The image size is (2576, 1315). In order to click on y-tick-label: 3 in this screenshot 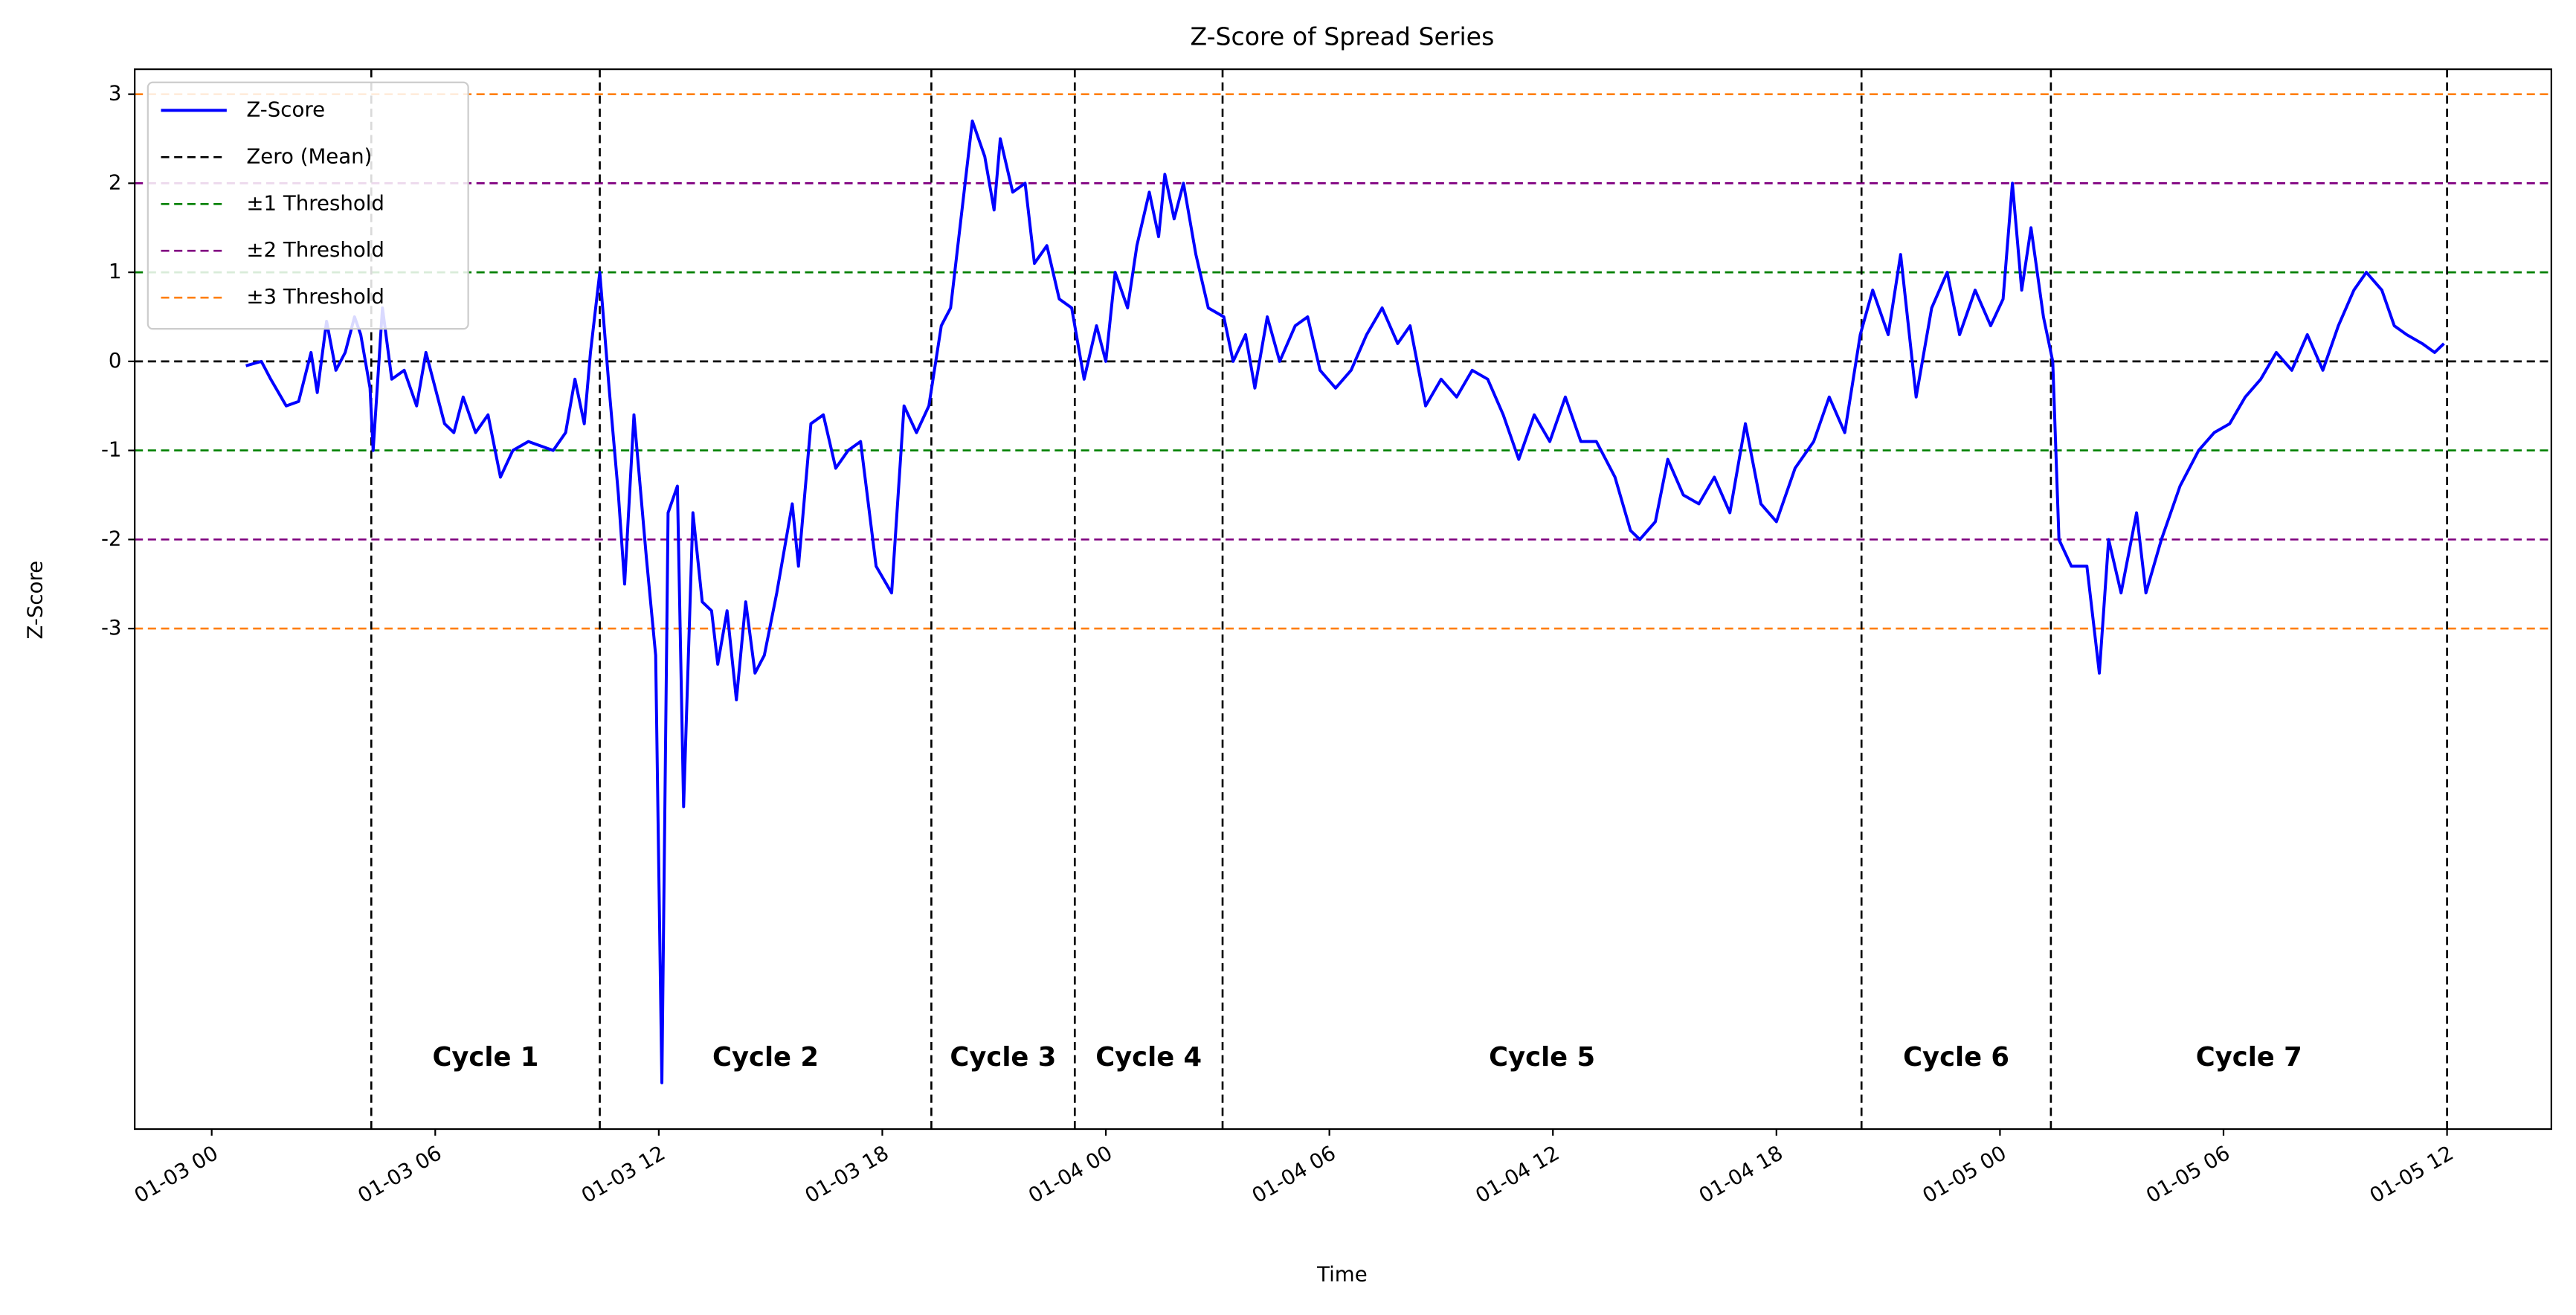, I will do `click(115, 94)`.